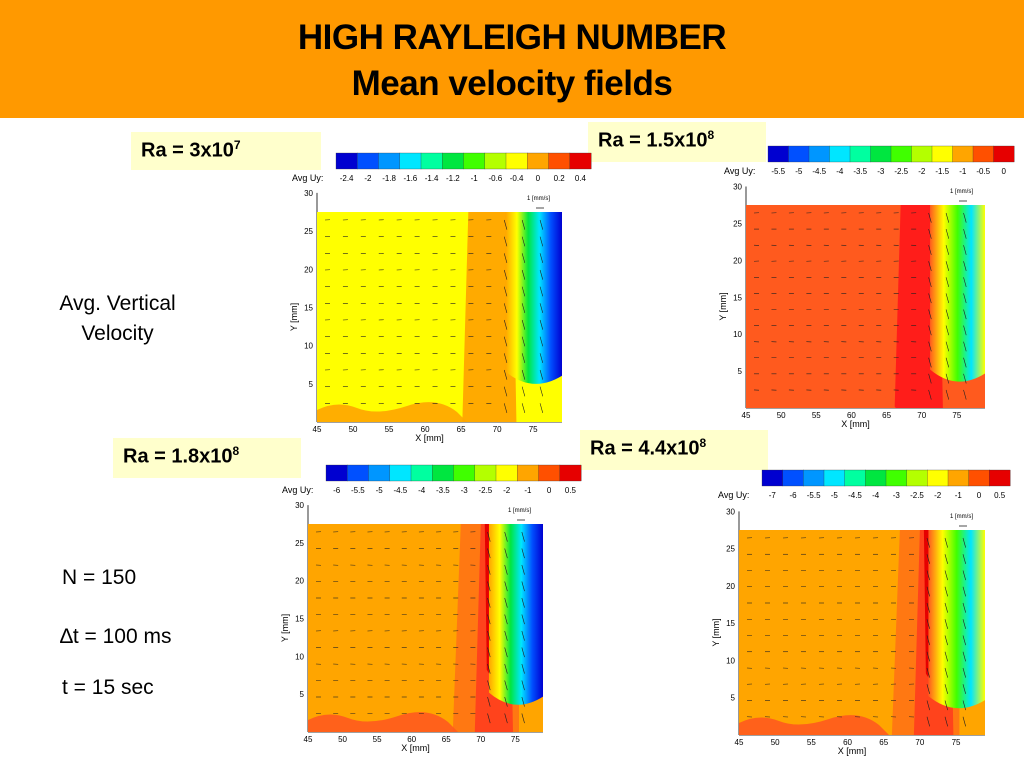 Image resolution: width=1024 pixels, height=768 pixels. Describe the element at coordinates (497, 429) in the screenshot. I see `x-tick-label: 70` at that location.